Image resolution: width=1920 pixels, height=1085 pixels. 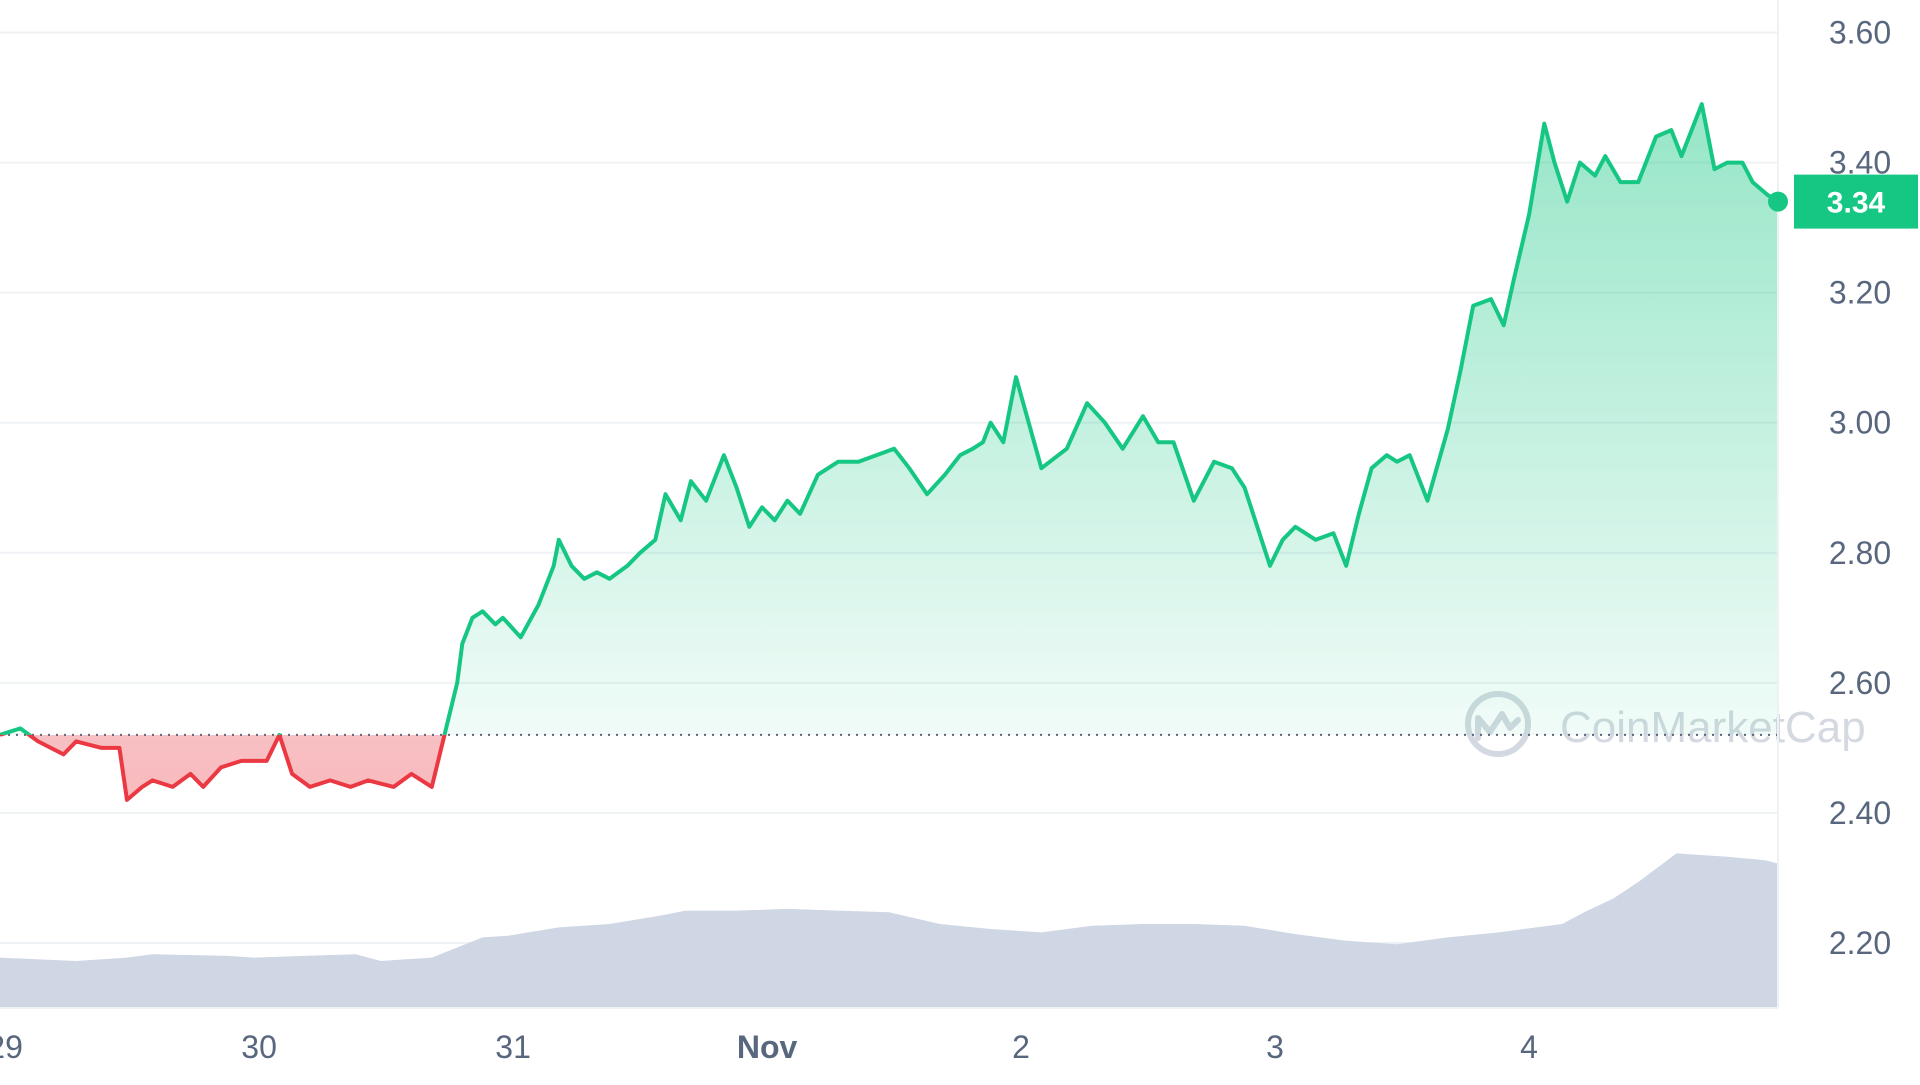 What do you see at coordinates (223, 768) in the screenshot?
I see `price-line-down` at bounding box center [223, 768].